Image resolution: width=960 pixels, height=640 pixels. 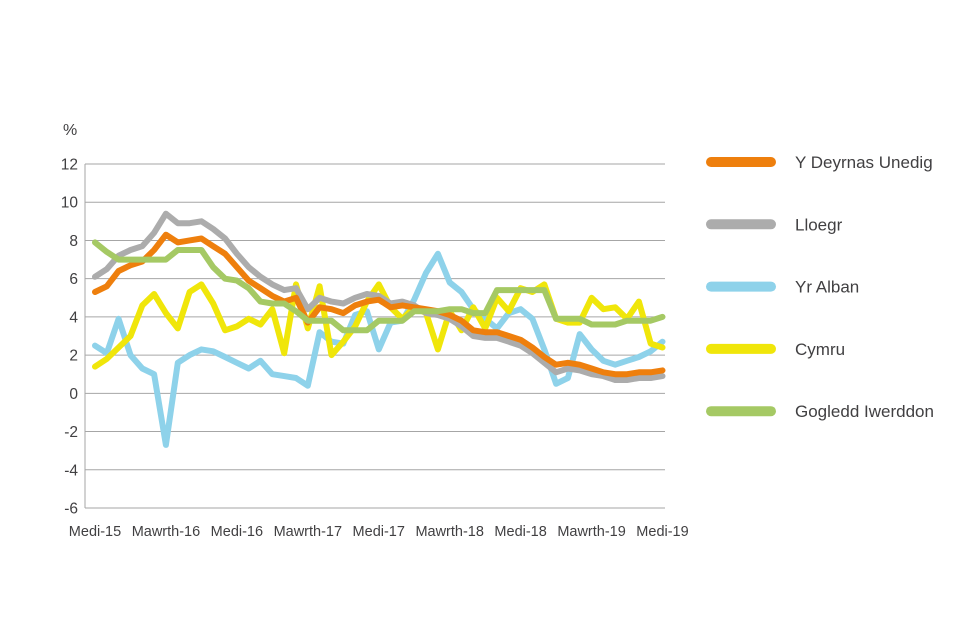 I want to click on x-tick-label: Medi-19, so click(x=662, y=532).